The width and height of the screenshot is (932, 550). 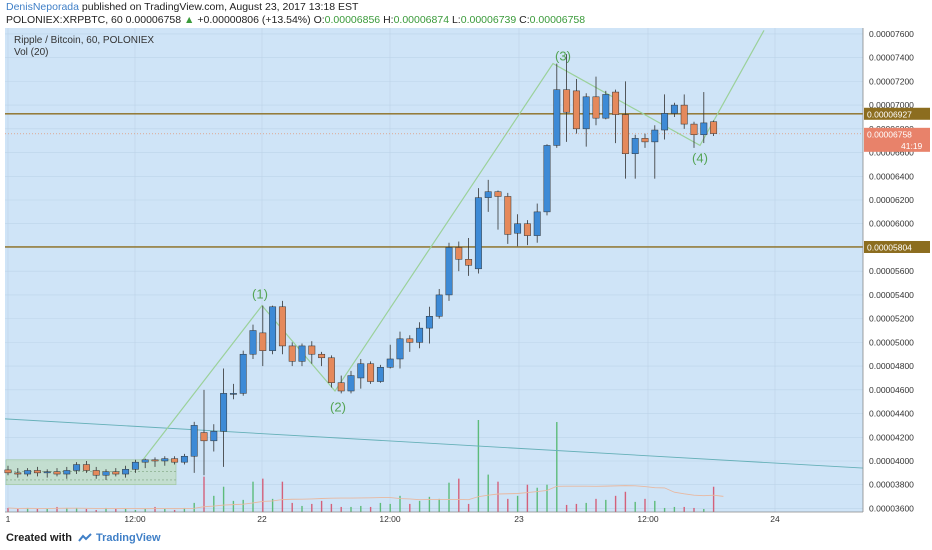 I want to click on change-text: +0.00000806 (+13.54%), so click(x=254, y=20).